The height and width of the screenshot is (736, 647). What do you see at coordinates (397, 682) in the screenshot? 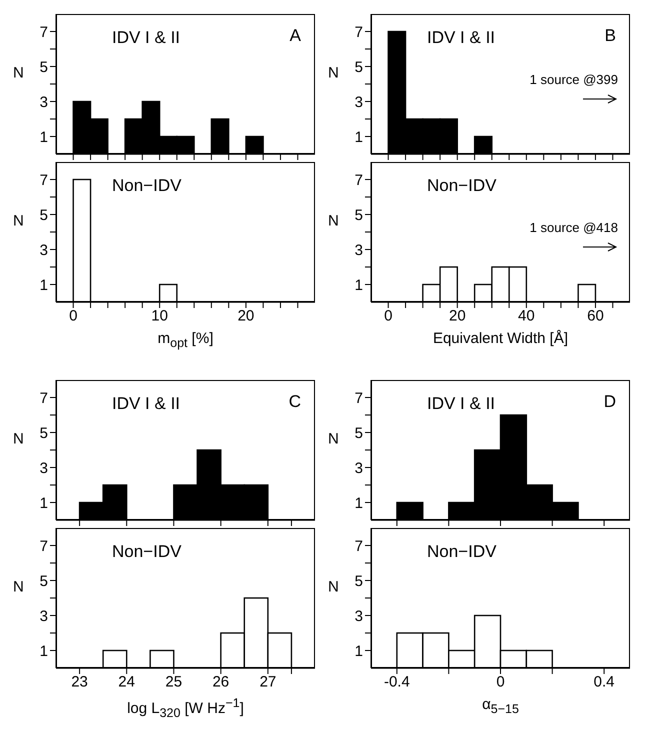
I see `x-tick-label: -0.4` at bounding box center [397, 682].